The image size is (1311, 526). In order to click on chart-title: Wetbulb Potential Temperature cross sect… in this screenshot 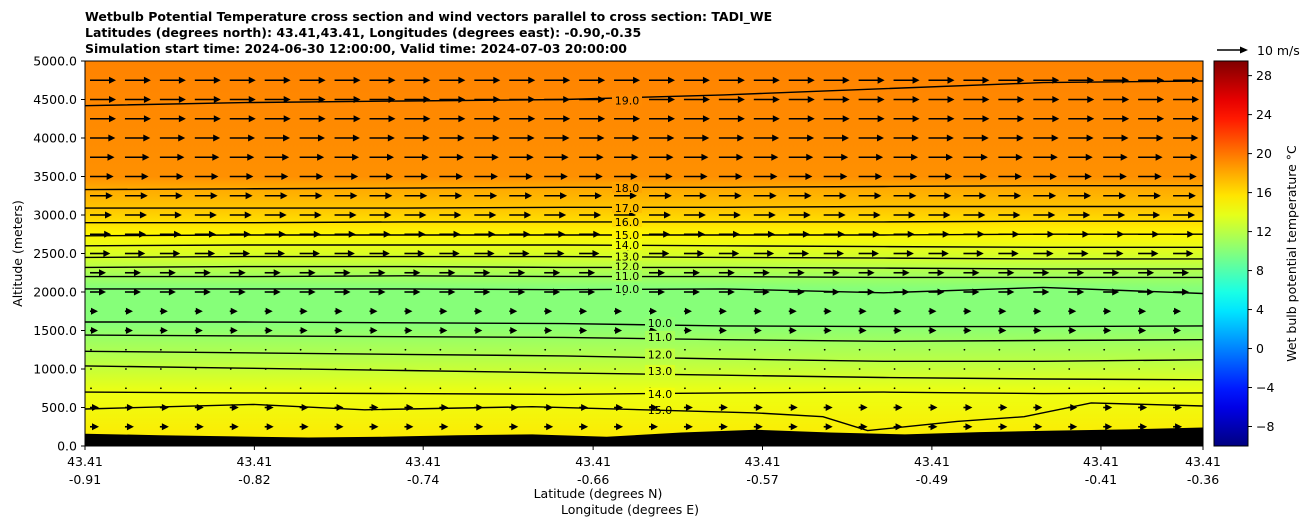, I will do `click(428, 33)`.